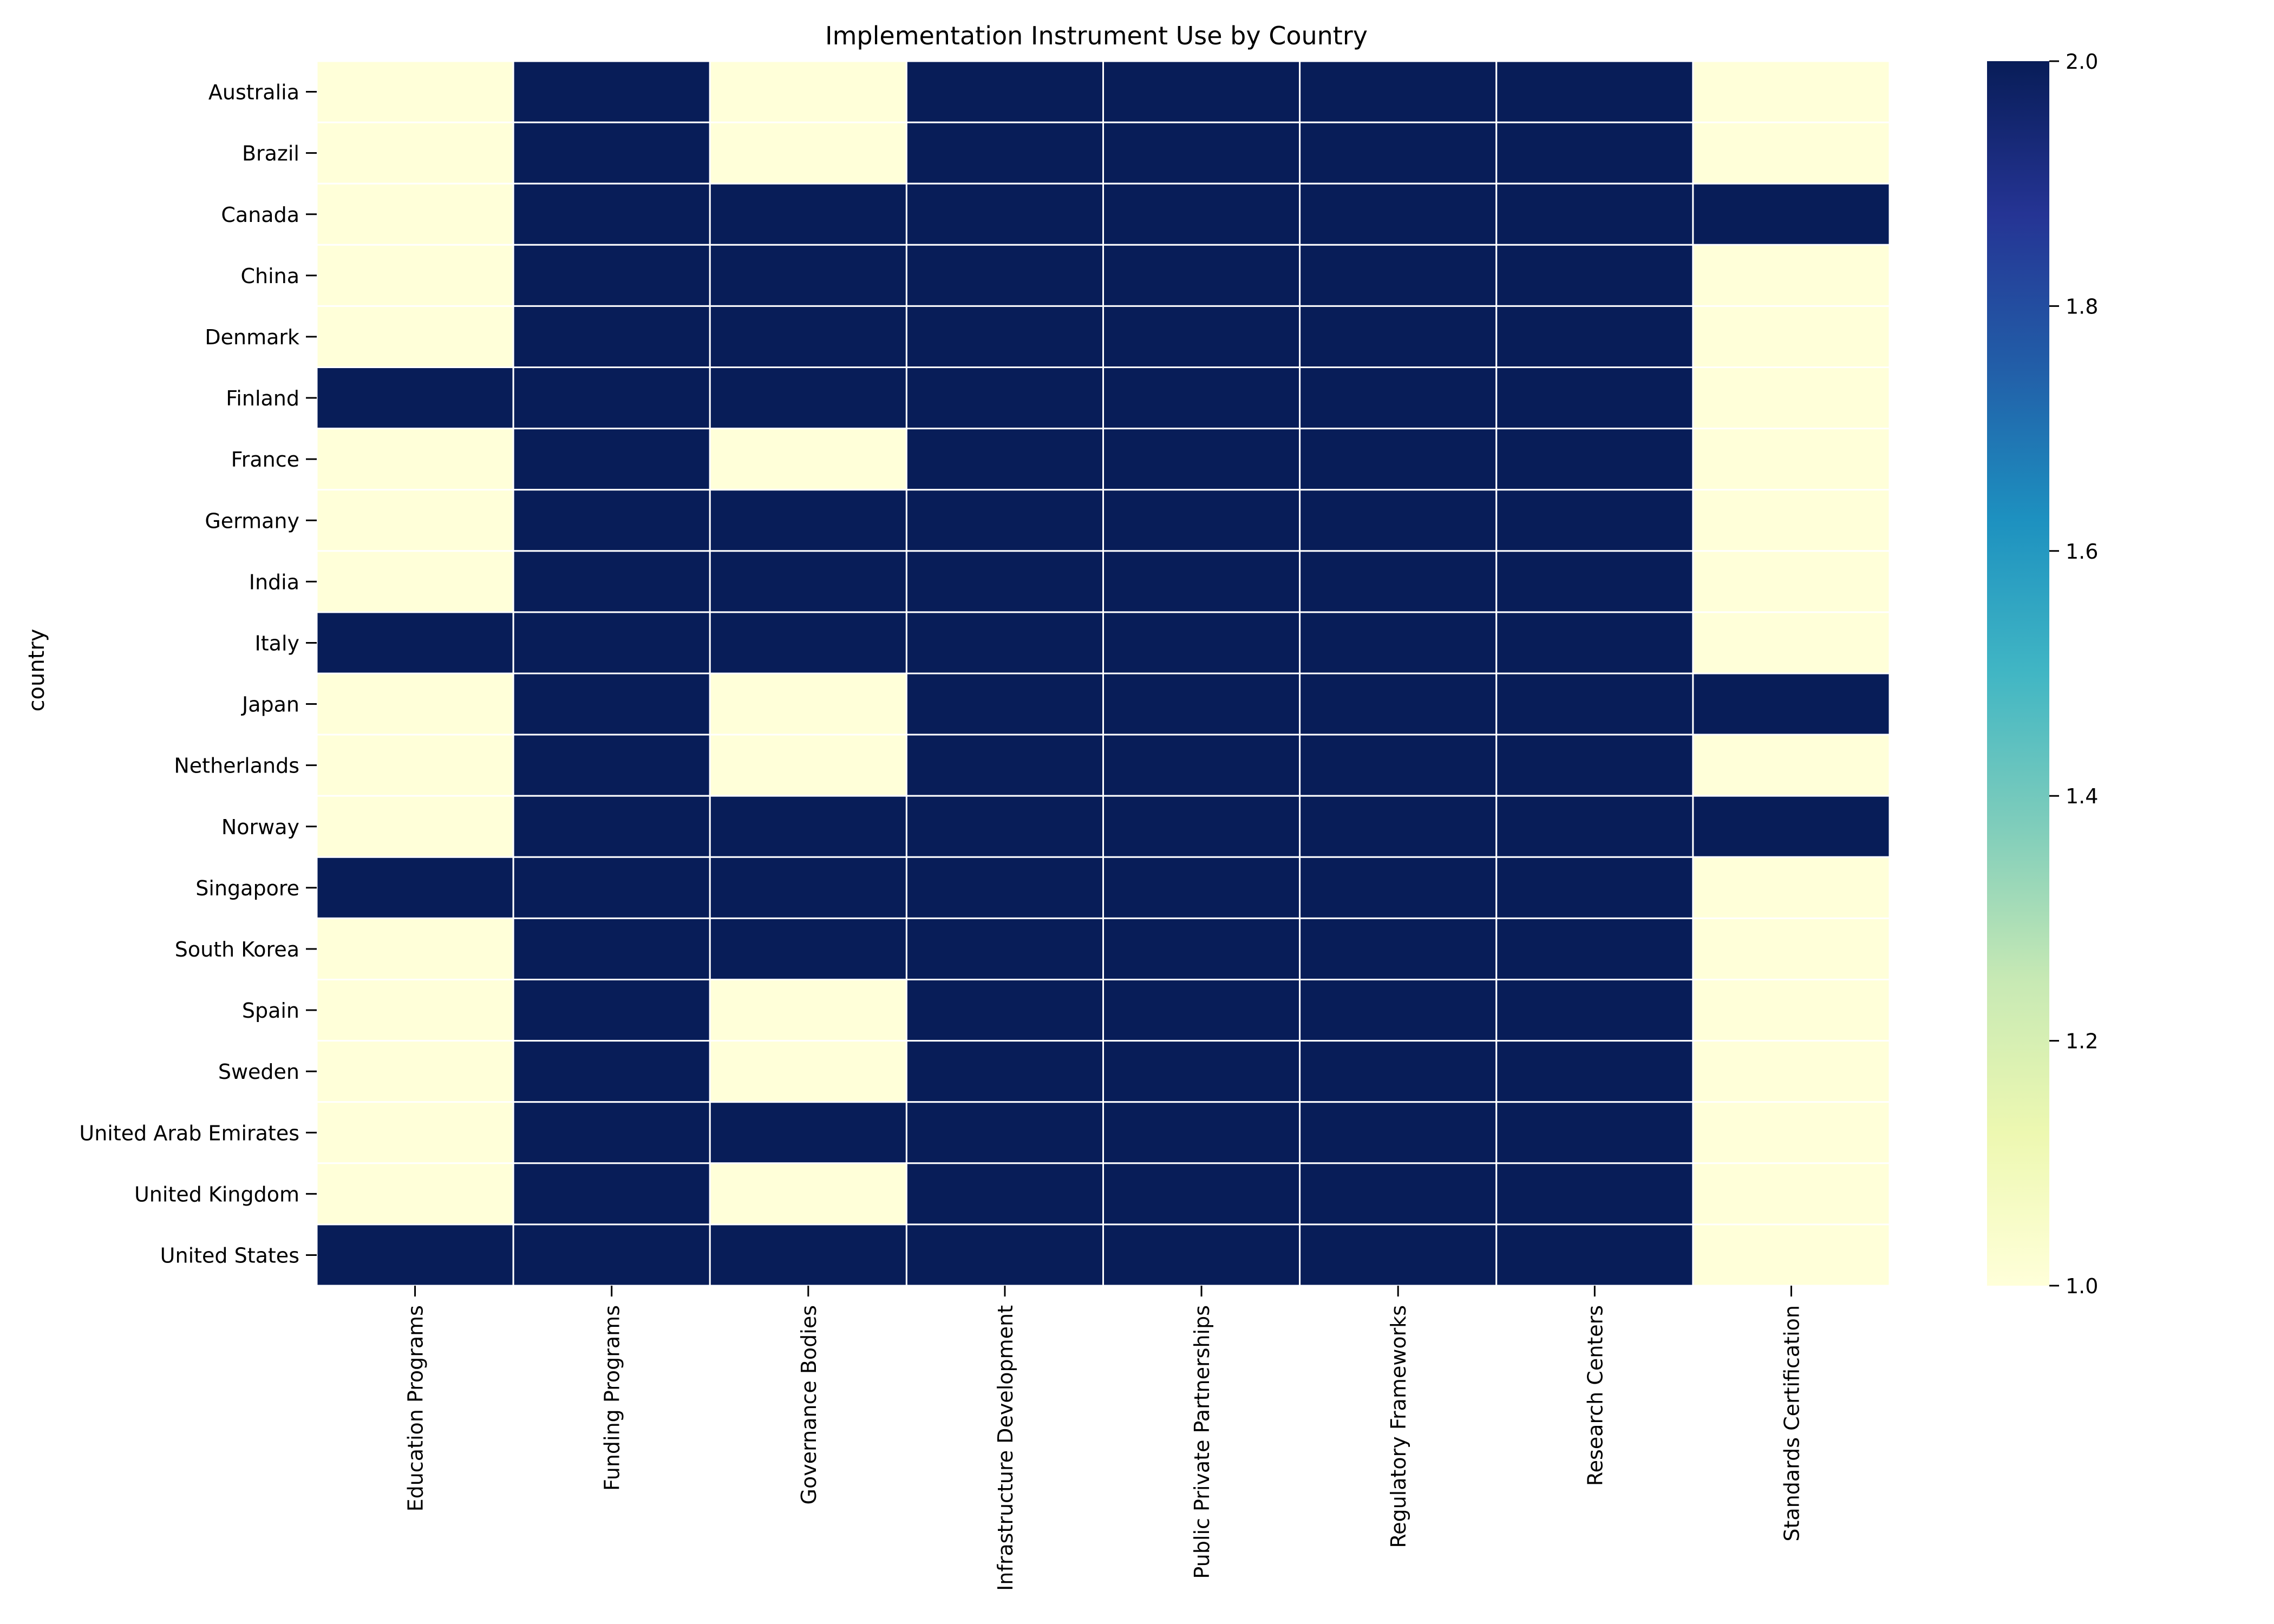 The height and width of the screenshot is (1624, 2274). I want to click on row-tick-label: France, so click(265, 460).